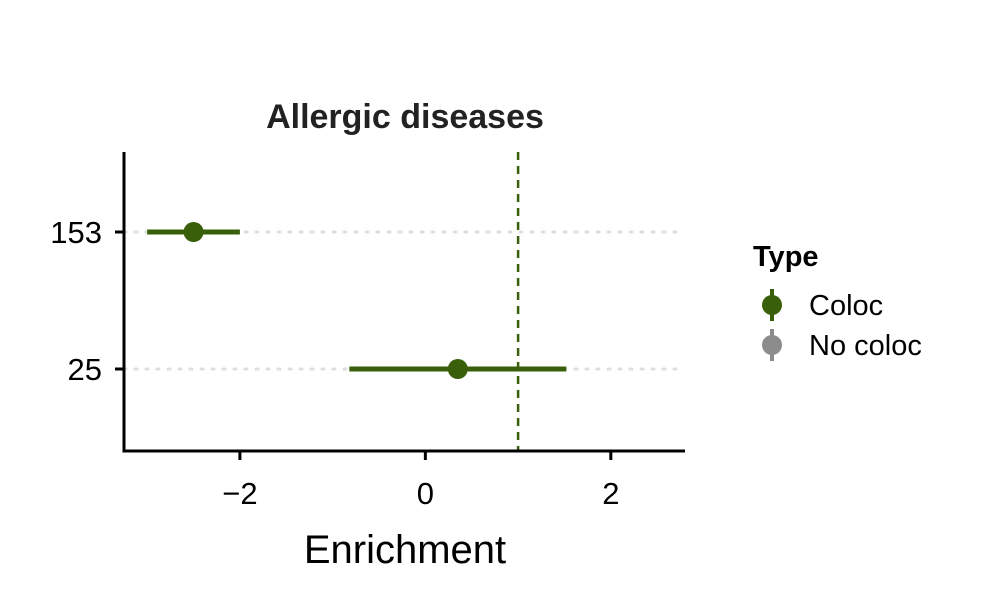  Describe the element at coordinates (357, 300) in the screenshot. I see `data-layer` at that location.